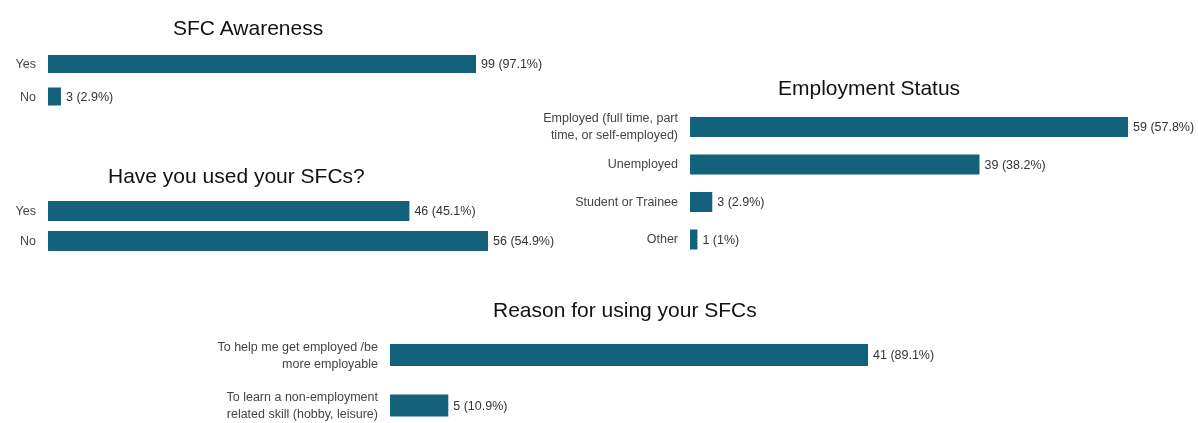 Image resolution: width=1198 pixels, height=423 pixels. What do you see at coordinates (627, 201) in the screenshot?
I see `y-tick-label: Student or Trainee` at bounding box center [627, 201].